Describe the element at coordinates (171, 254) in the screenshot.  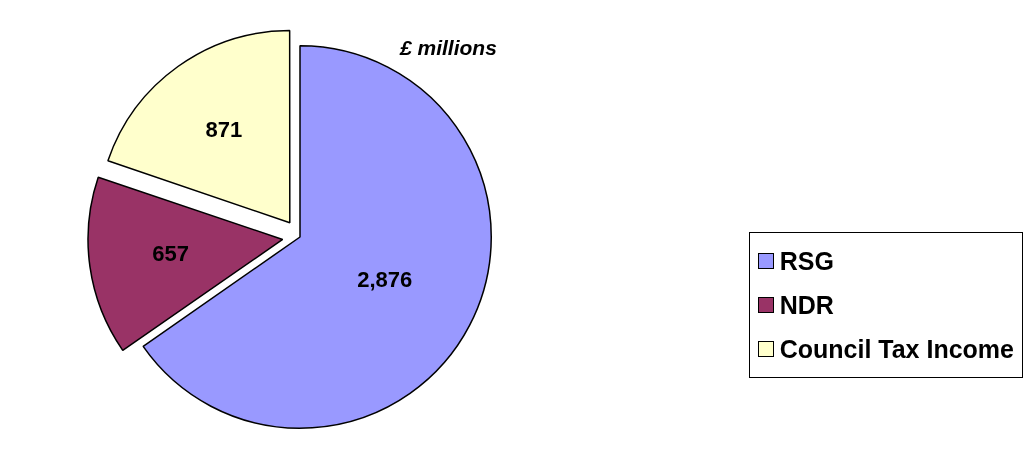
I see `data-label: 657` at that location.